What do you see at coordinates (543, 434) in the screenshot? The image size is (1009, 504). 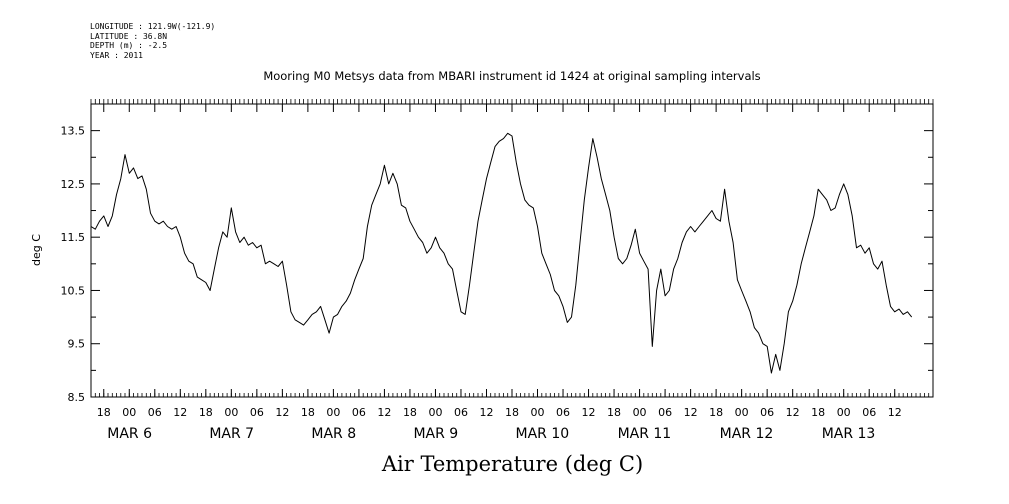 I see `x-date-label: MAR 10` at bounding box center [543, 434].